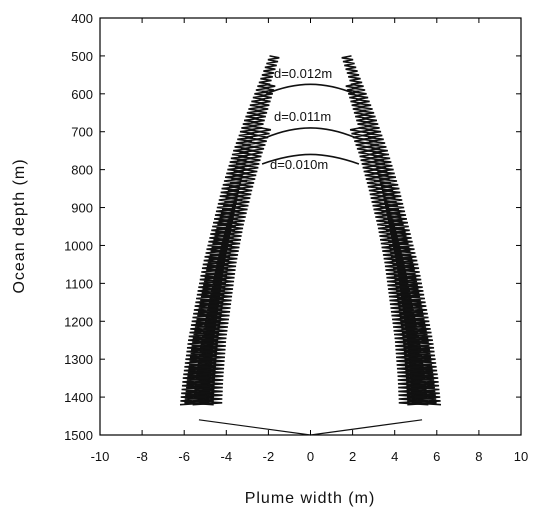 Image resolution: width=536 pixels, height=512 pixels. I want to click on y-tick-label: 1100, so click(79, 283).